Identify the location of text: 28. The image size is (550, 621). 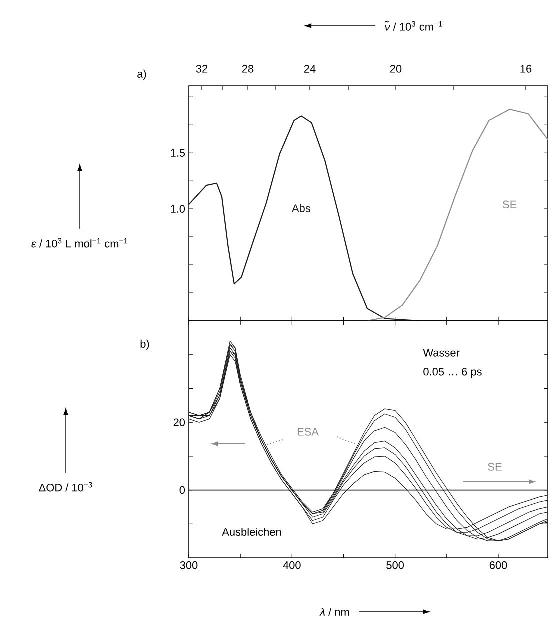
(248, 69).